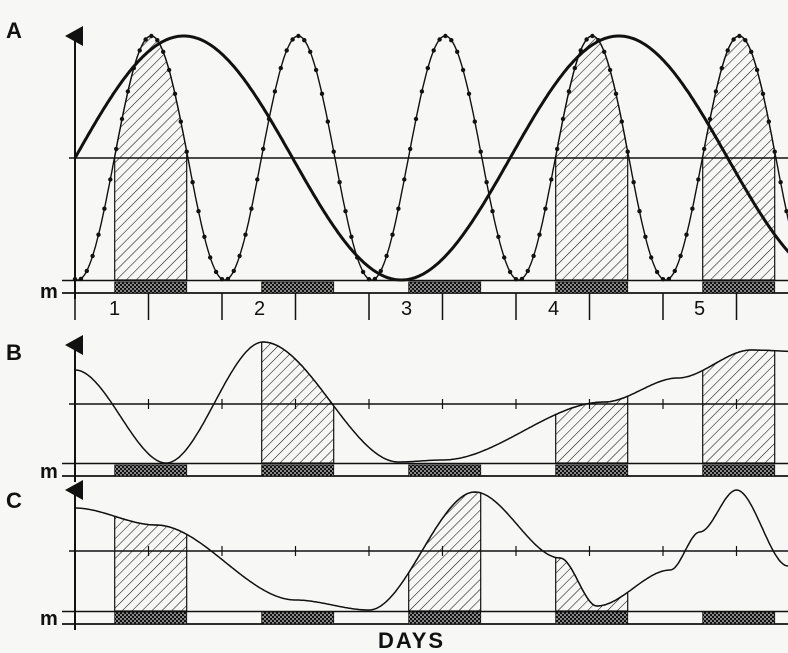  I want to click on x-axis-title: DAYS, so click(411, 640).